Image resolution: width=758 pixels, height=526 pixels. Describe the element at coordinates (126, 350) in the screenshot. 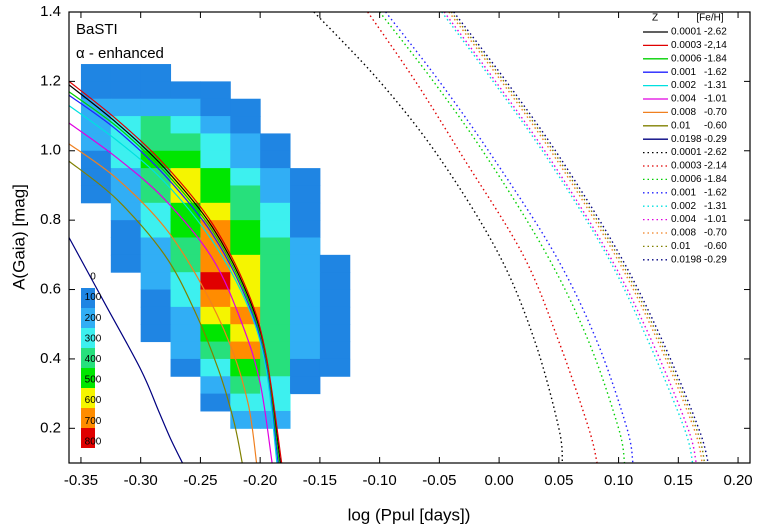

I see `curve` at that location.